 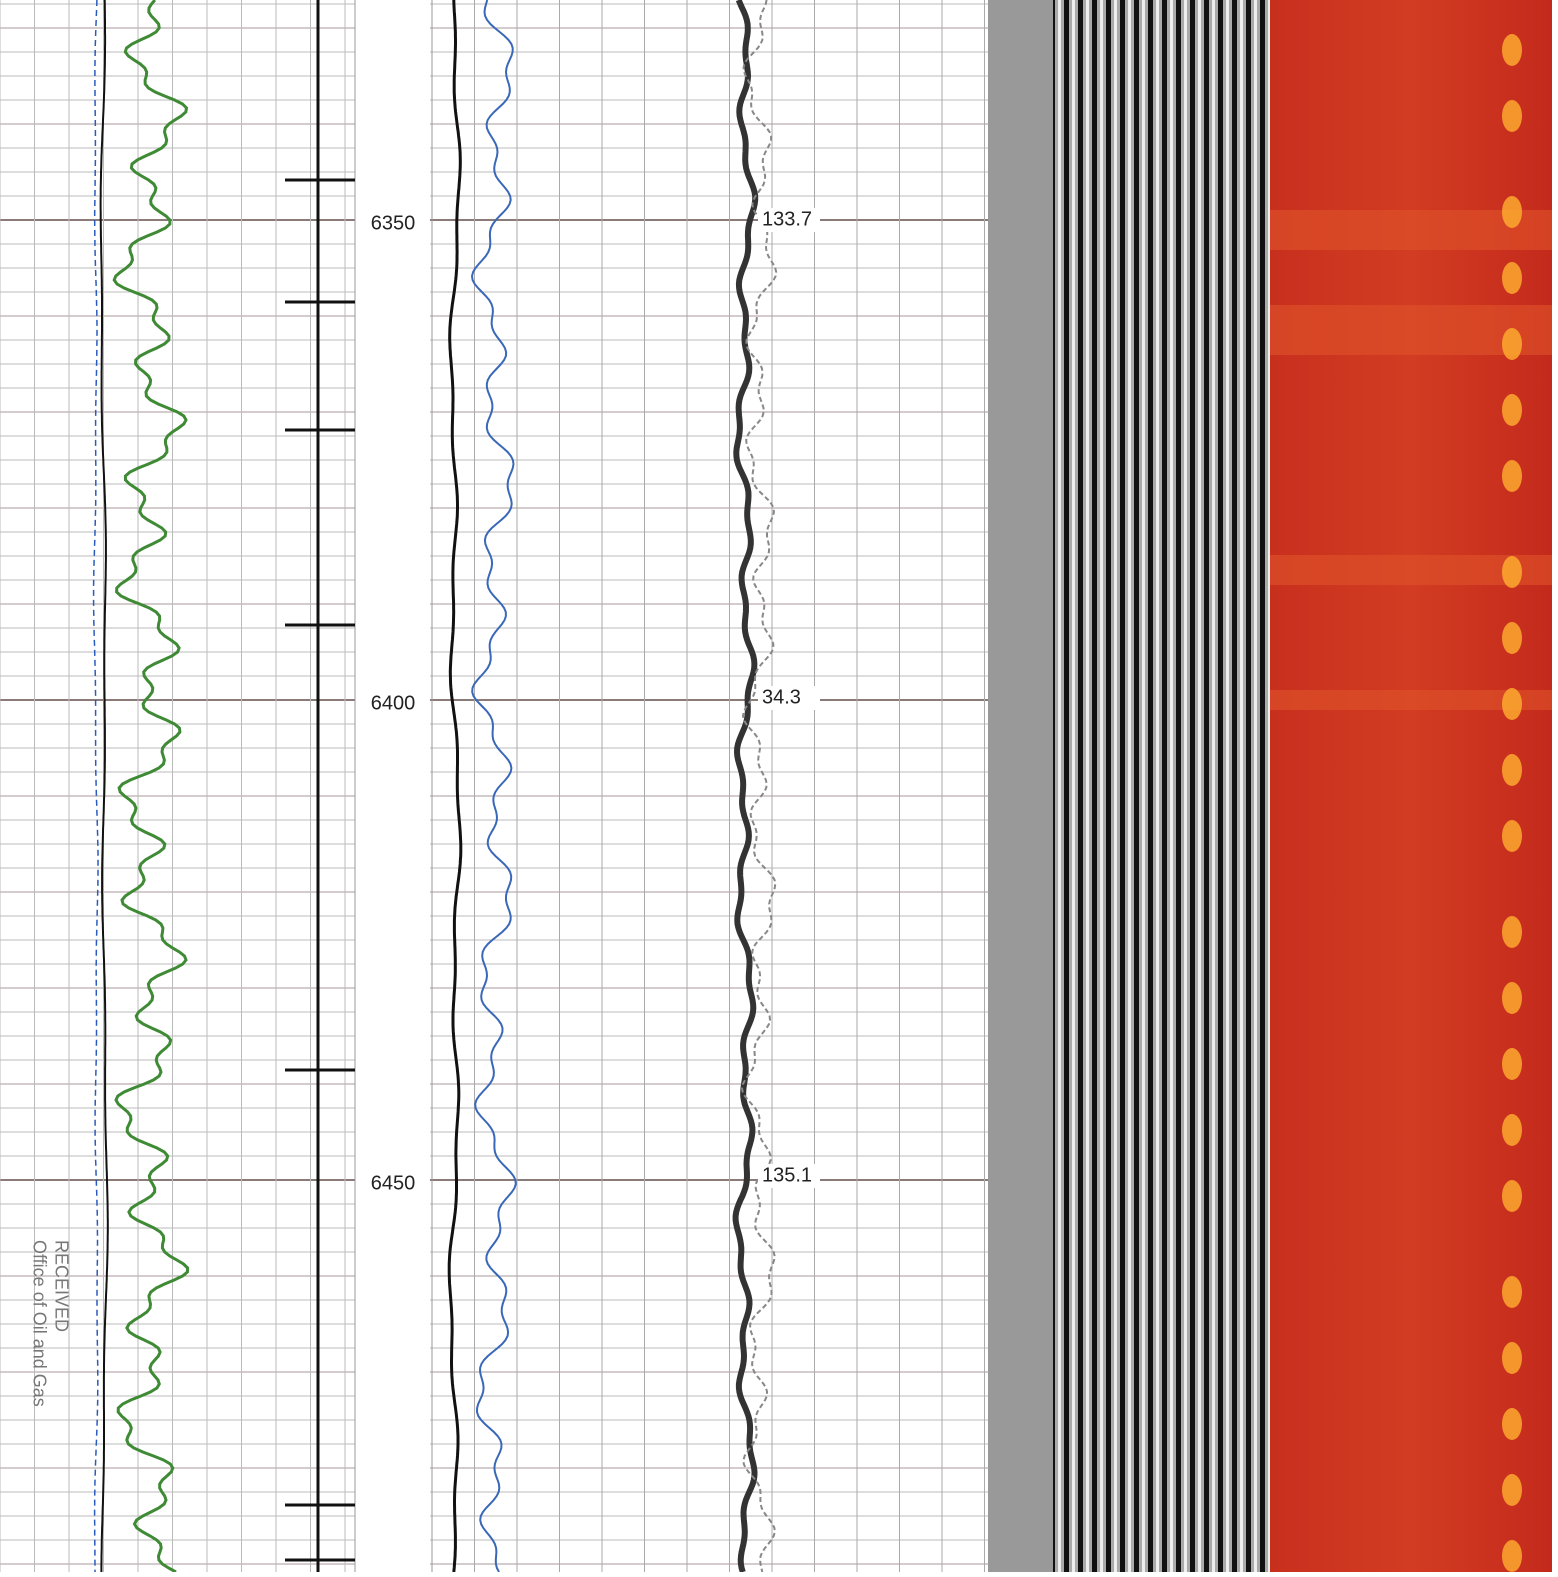 I want to click on annotation: 135.1, so click(x=787, y=1175).